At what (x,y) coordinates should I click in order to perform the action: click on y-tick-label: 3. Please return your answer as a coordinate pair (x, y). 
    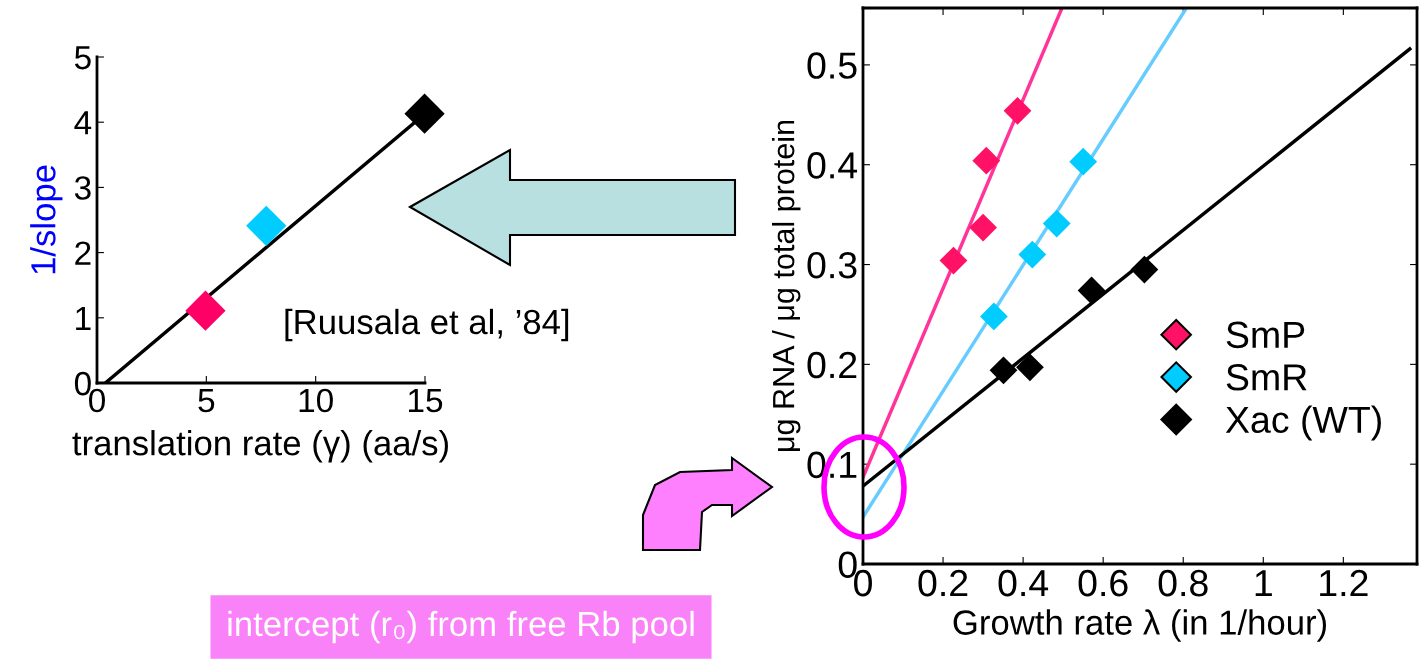
    Looking at the image, I should click on (82, 188).